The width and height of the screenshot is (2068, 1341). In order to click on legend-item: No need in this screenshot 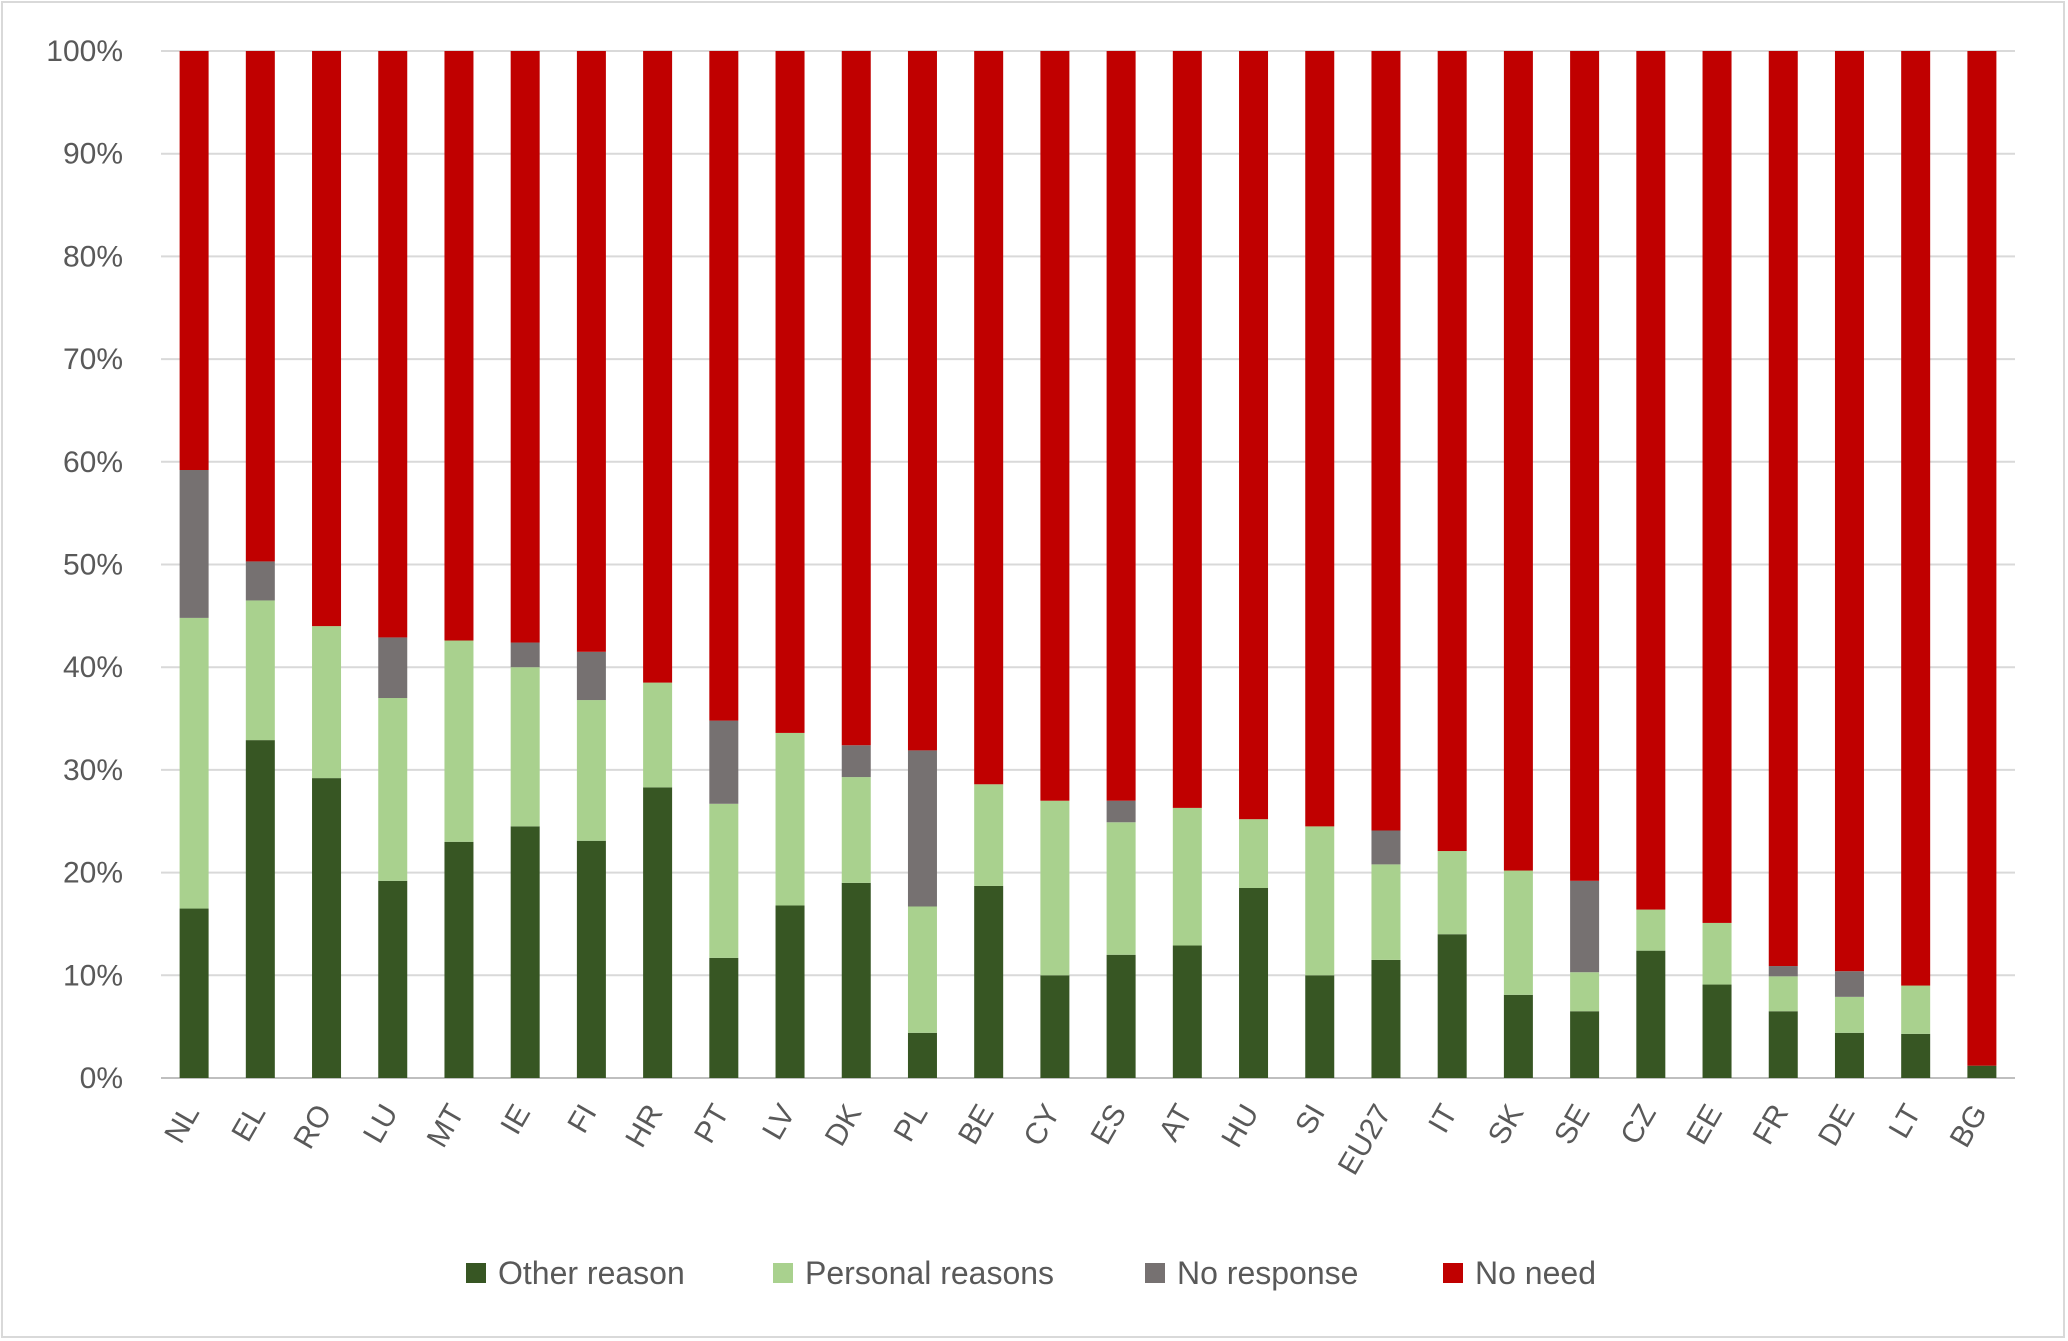, I will do `click(1519, 1273)`.